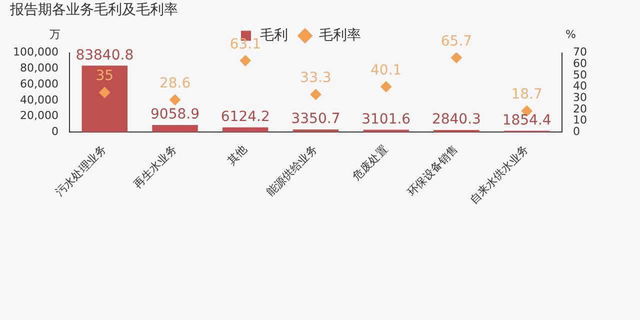 Image resolution: width=640 pixels, height=320 pixels. I want to click on y2-tick-label: 60, so click(580, 63).